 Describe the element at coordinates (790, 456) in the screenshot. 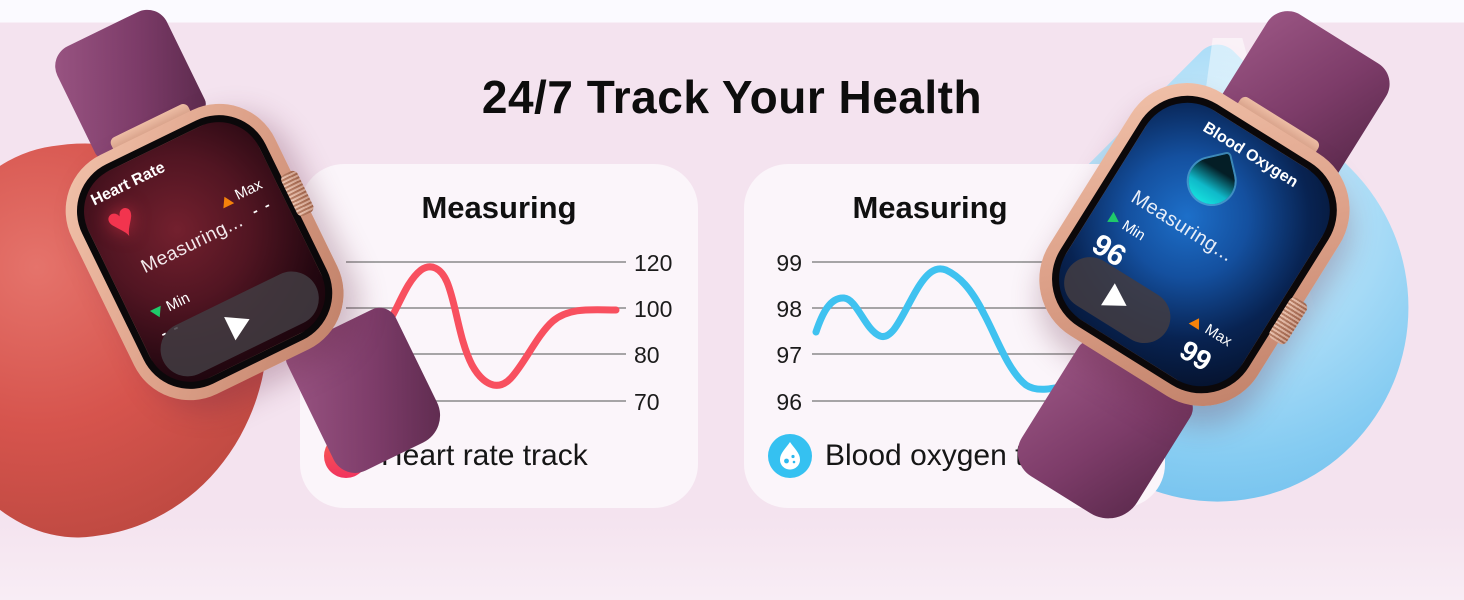

I see `water-drop-icon` at that location.